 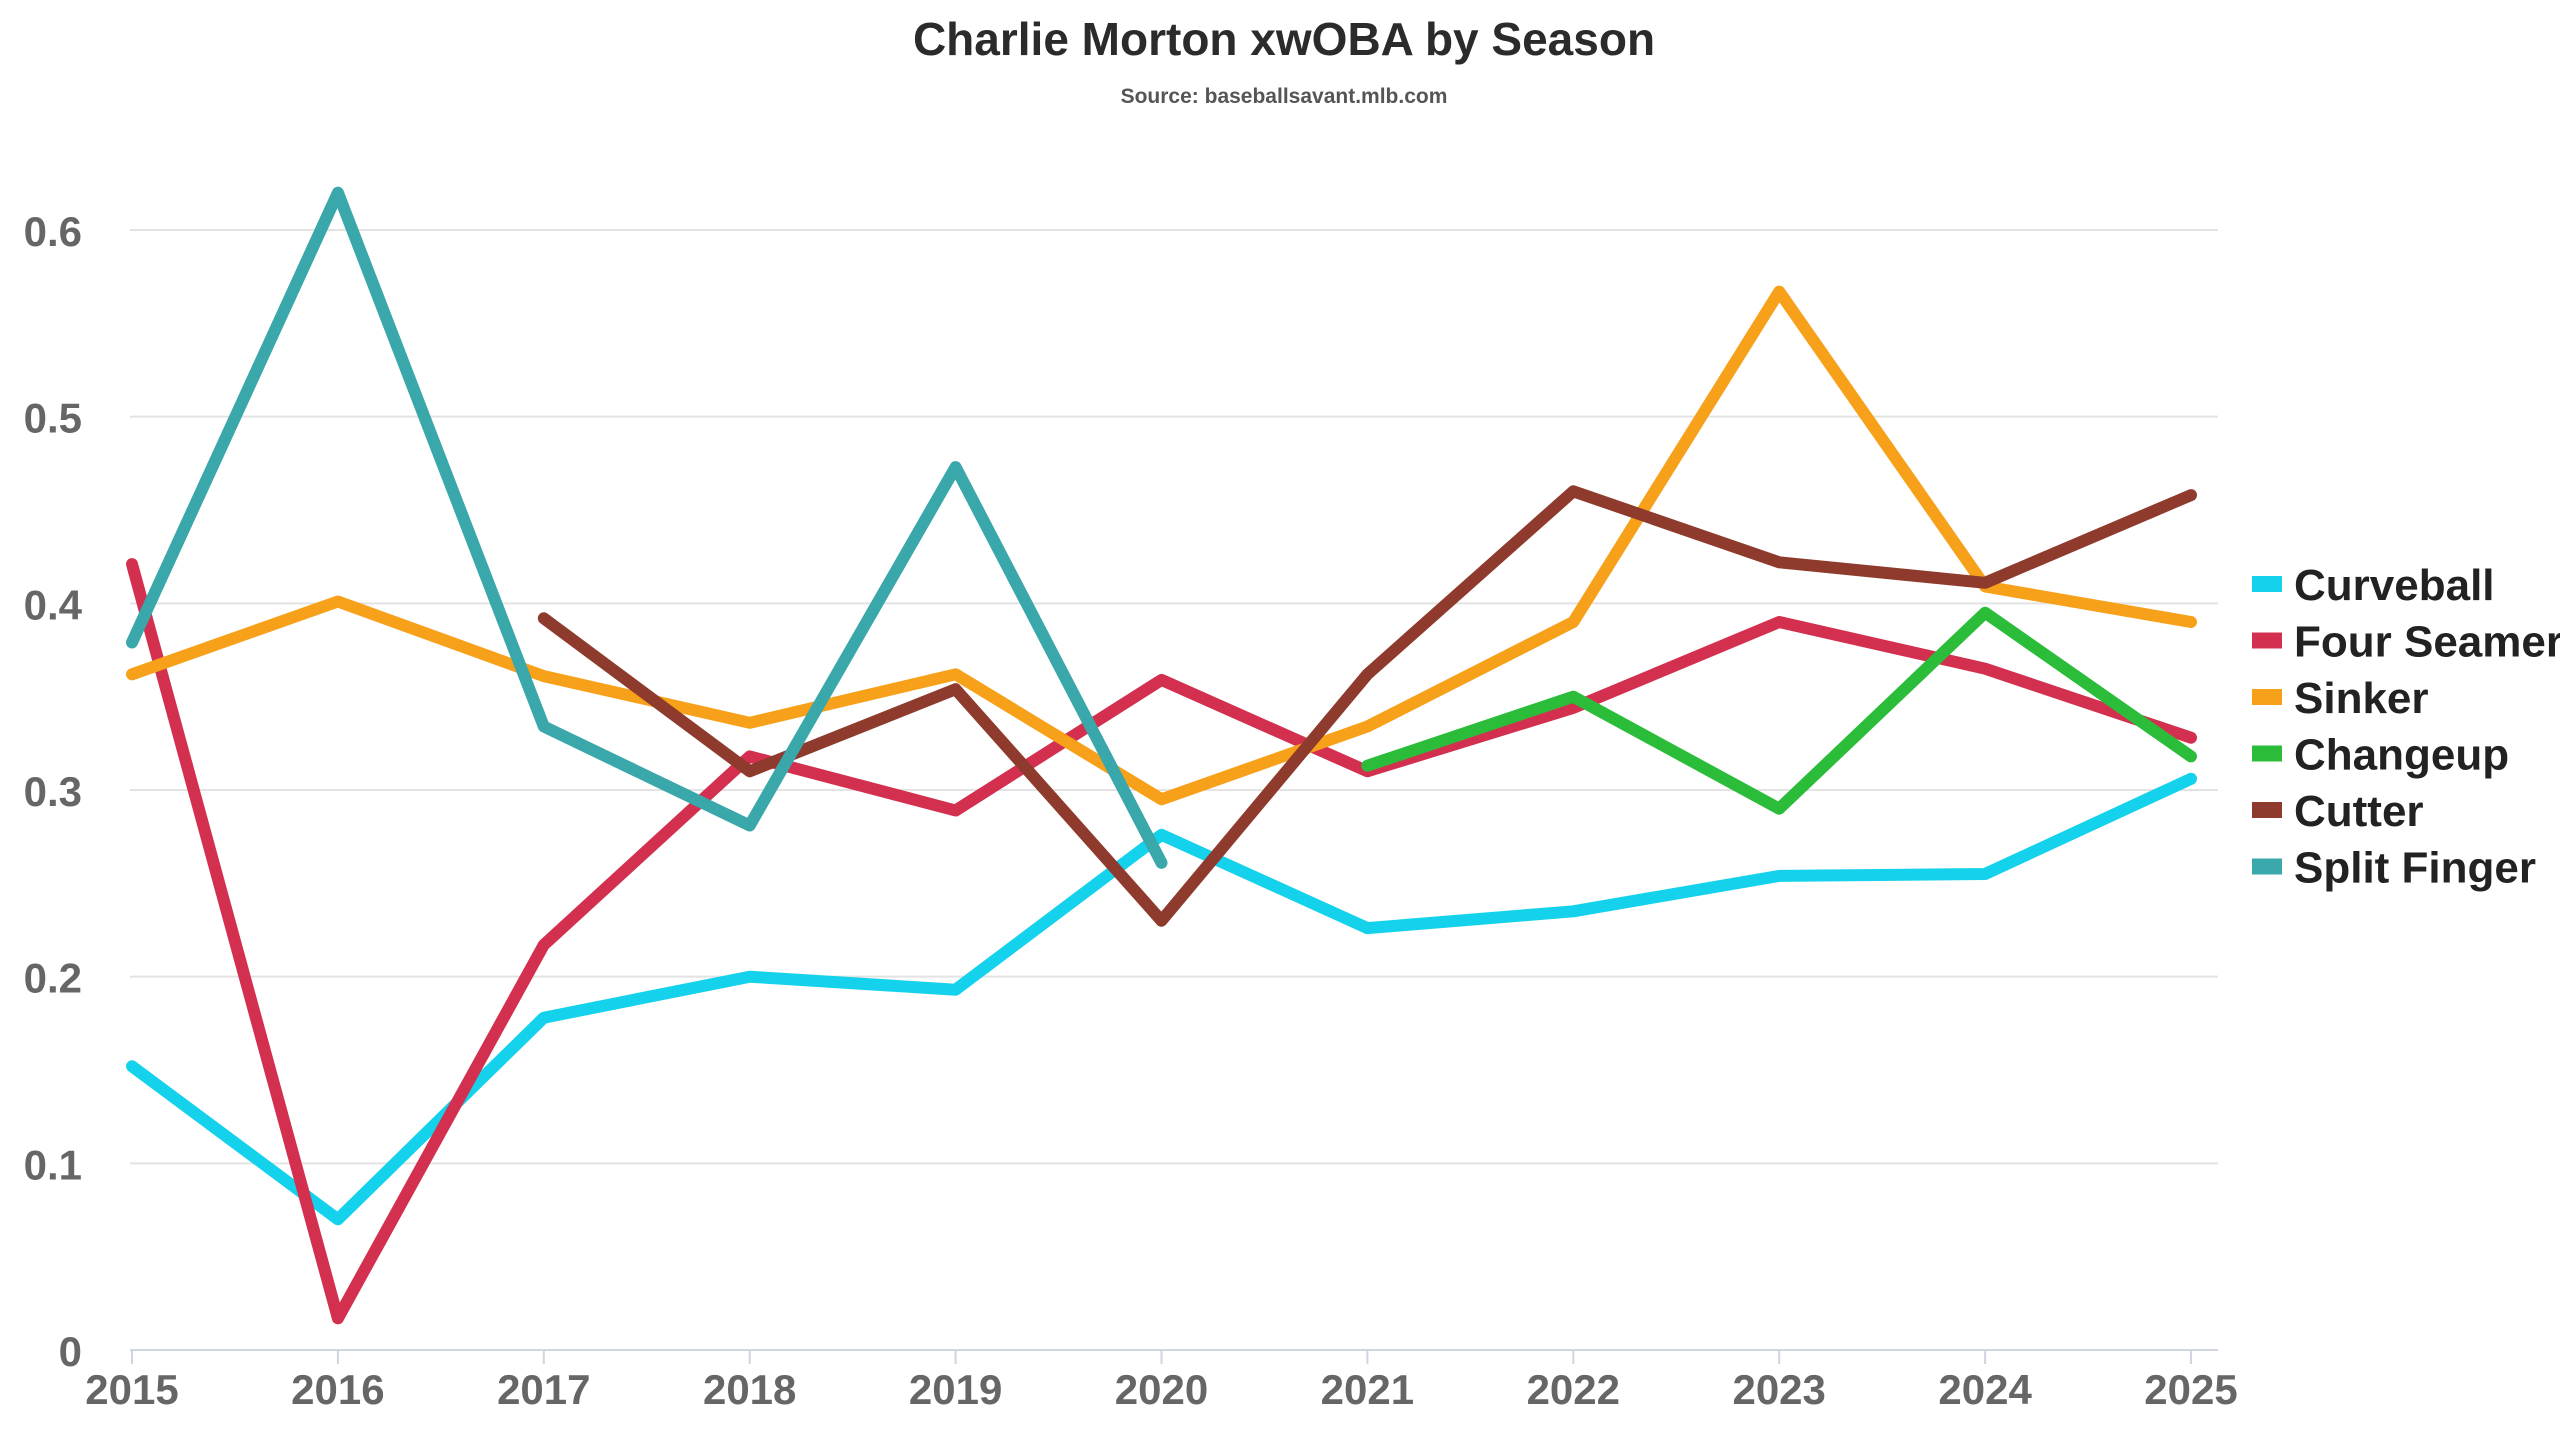 What do you see at coordinates (53, 231) in the screenshot?
I see `y-tick-label: 0.6` at bounding box center [53, 231].